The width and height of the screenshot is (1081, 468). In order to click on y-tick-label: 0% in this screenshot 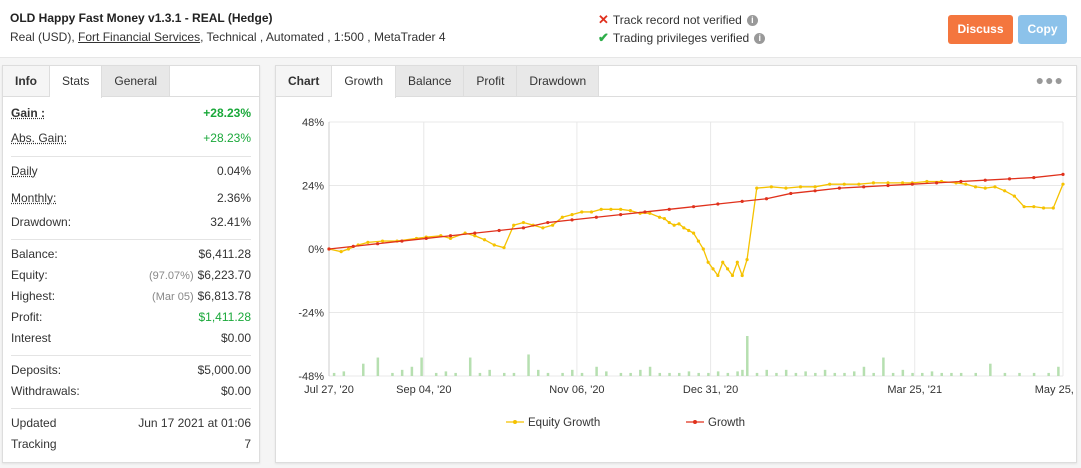, I will do `click(316, 250)`.